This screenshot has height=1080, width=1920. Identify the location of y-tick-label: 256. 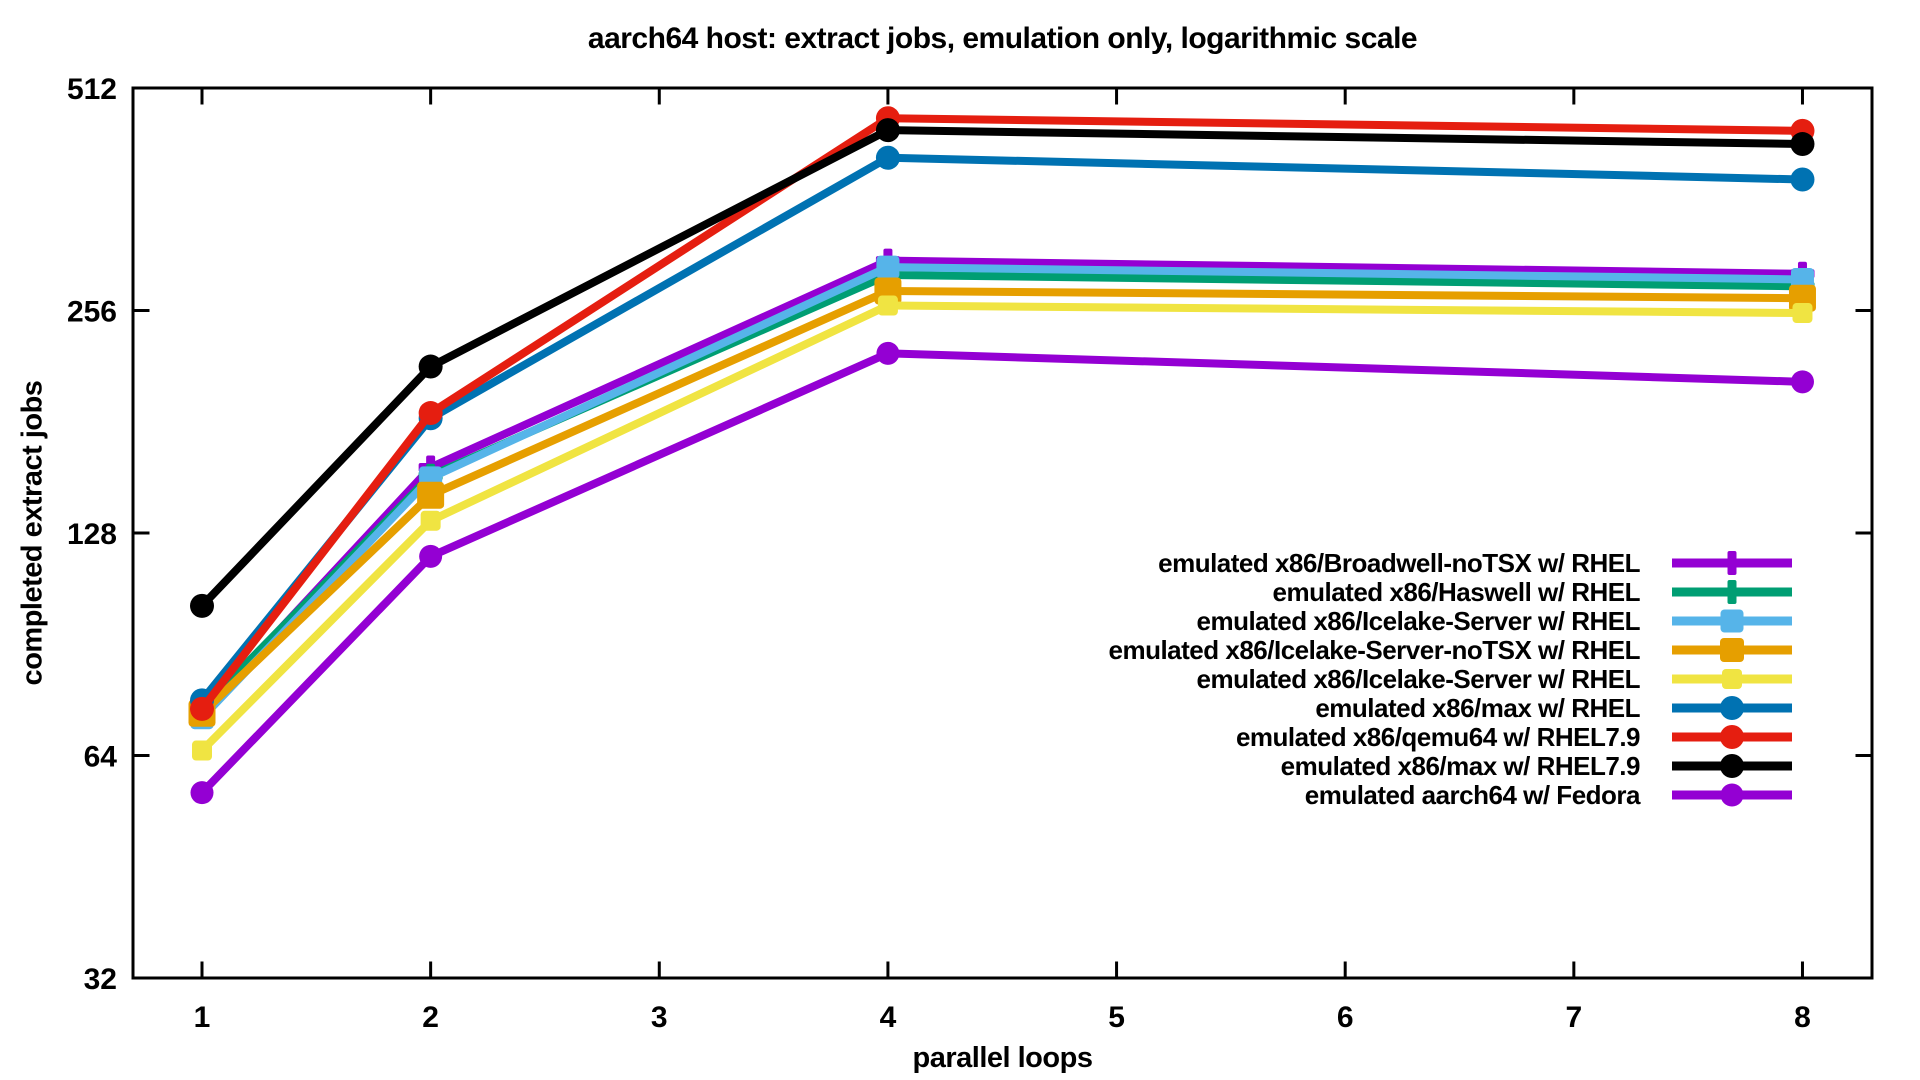
(92, 312).